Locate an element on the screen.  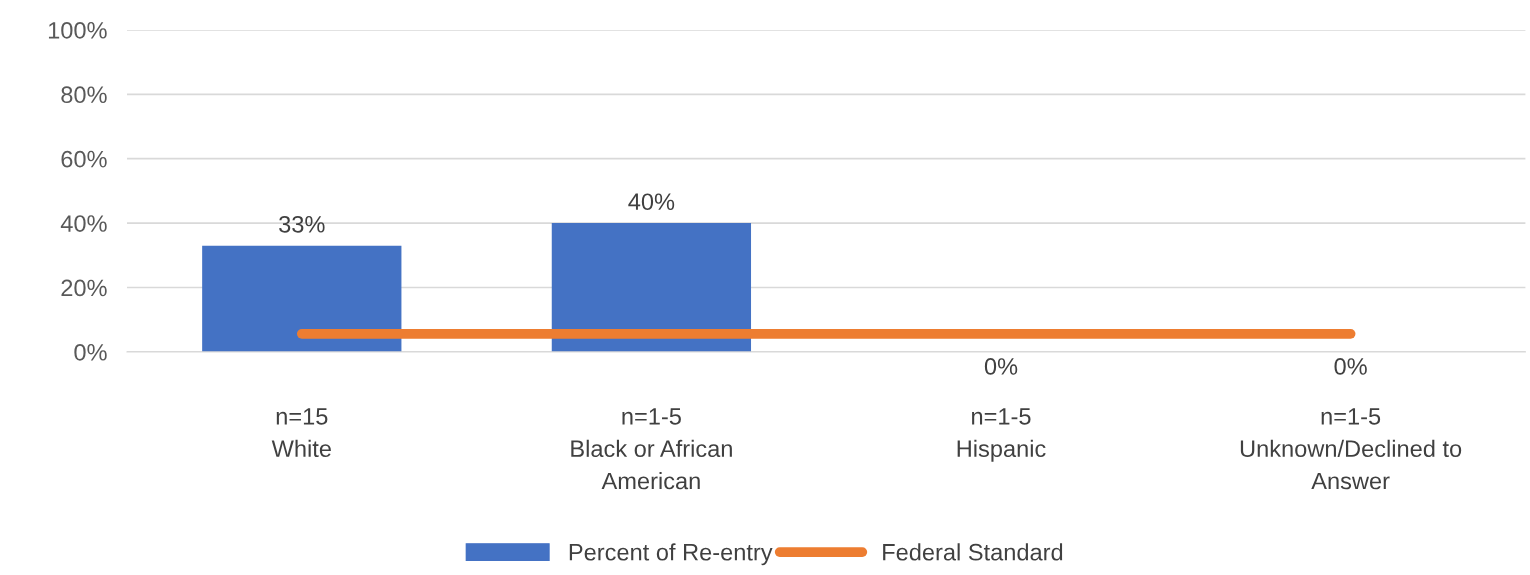
legend-label: Federal Standard is located at coordinates (973, 552).